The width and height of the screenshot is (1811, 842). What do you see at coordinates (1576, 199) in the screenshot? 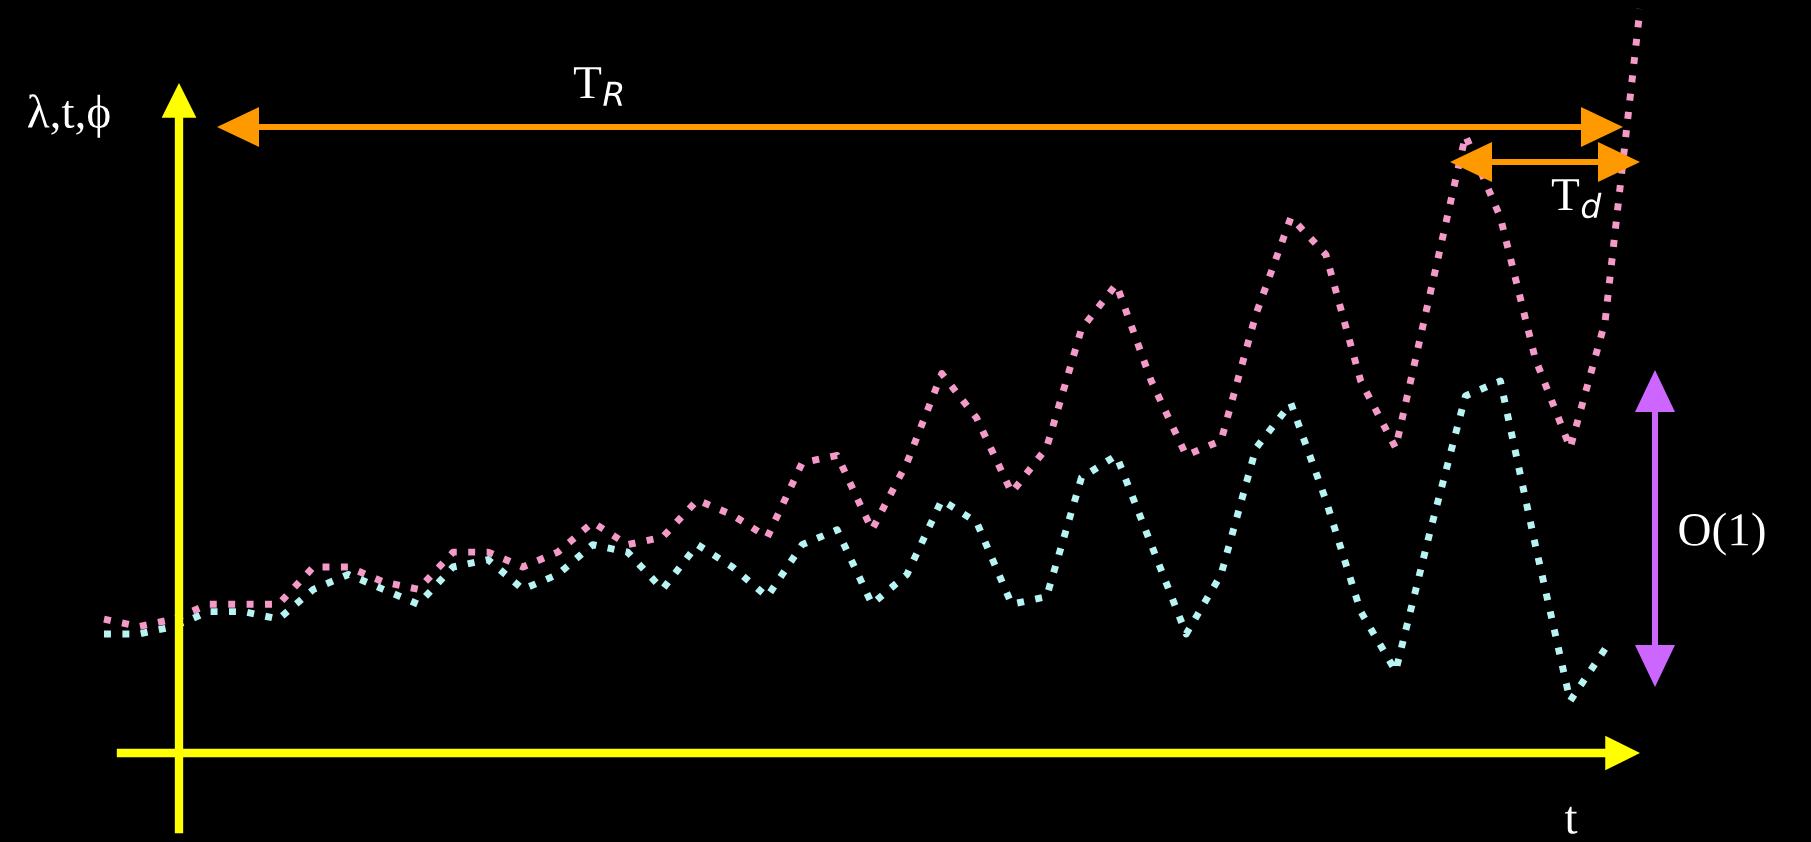
I see `annotation: T$_{d}$` at bounding box center [1576, 199].